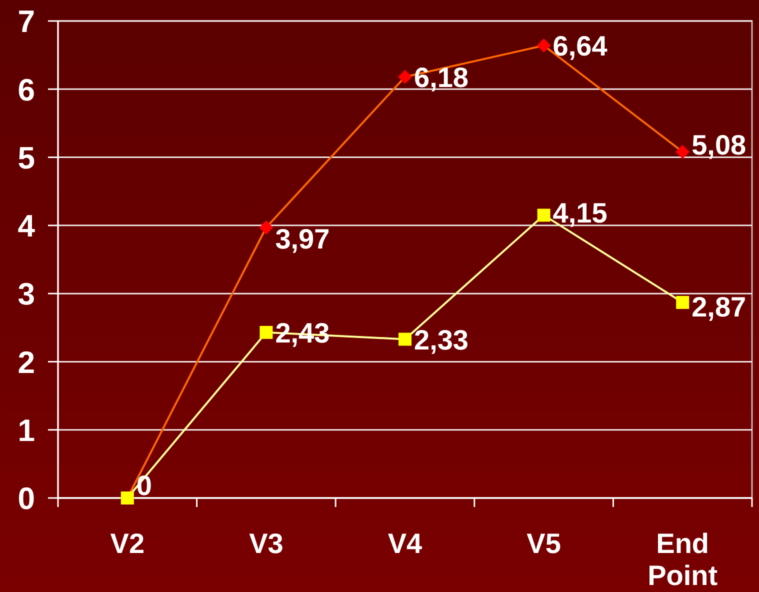  What do you see at coordinates (26, 158) in the screenshot?
I see `y-tick-label: 5` at bounding box center [26, 158].